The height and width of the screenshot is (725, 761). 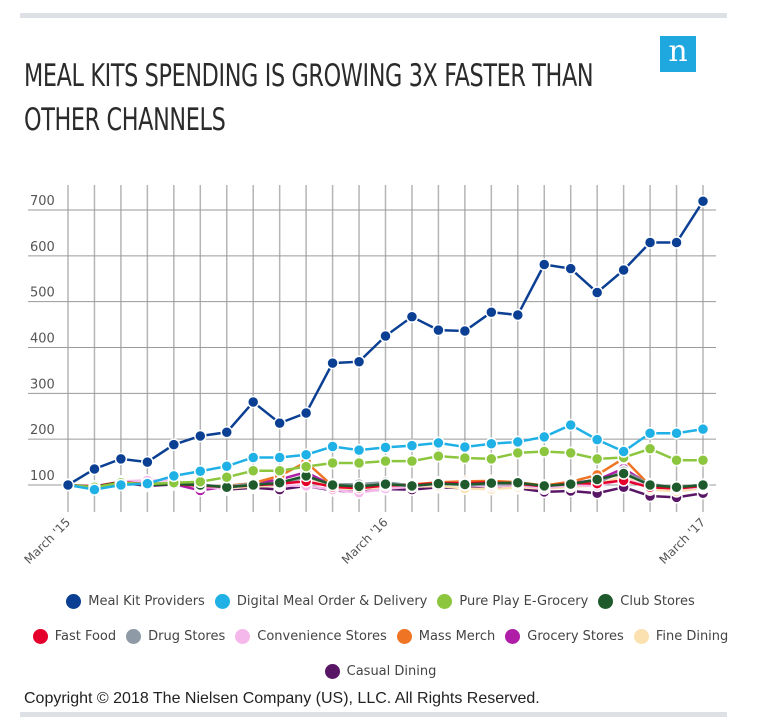 I want to click on legend-item: Convenience Stores, so click(x=311, y=636).